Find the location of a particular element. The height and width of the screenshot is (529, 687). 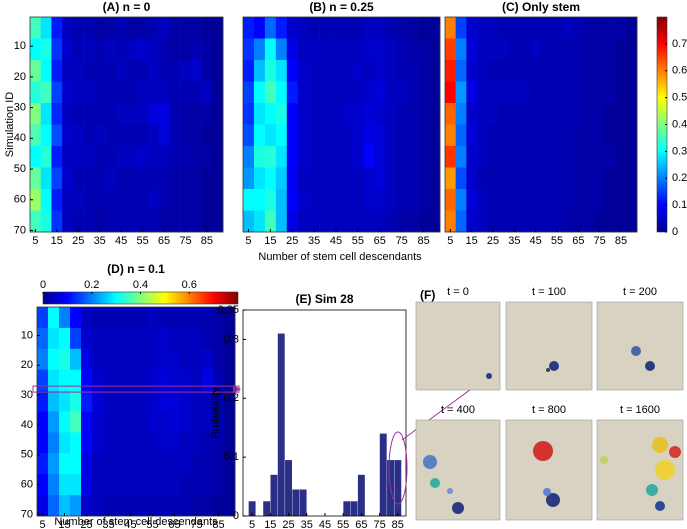

colorbar-label: 0.7 is located at coordinates (679, 44).